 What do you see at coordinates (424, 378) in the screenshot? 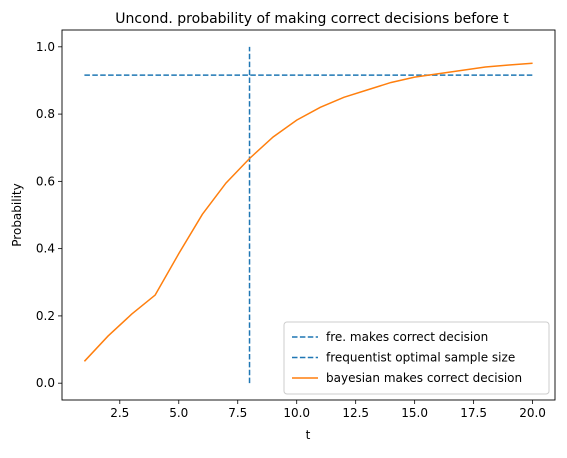
I see `legend-label-3: bayesian makes correct decision` at bounding box center [424, 378].